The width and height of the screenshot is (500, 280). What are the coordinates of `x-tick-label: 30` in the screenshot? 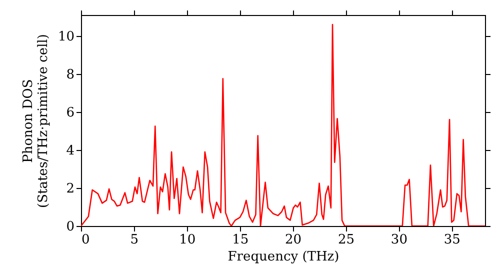 It's located at (399, 240).